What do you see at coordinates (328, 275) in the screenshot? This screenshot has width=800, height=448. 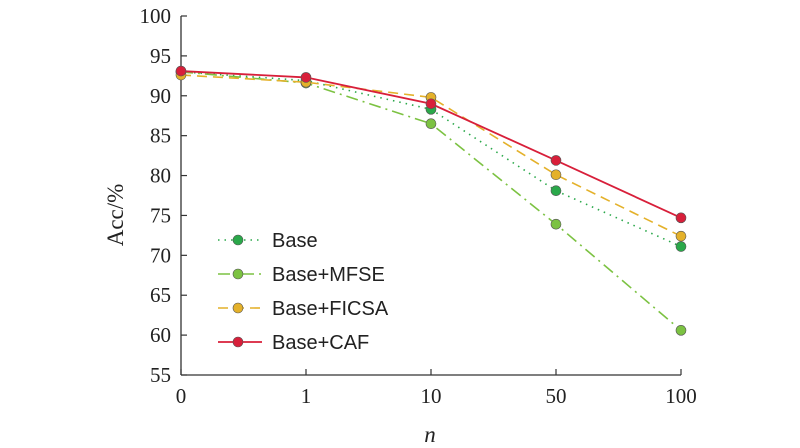 I see `legend-label-base-mfse: Base+MFSE` at bounding box center [328, 275].